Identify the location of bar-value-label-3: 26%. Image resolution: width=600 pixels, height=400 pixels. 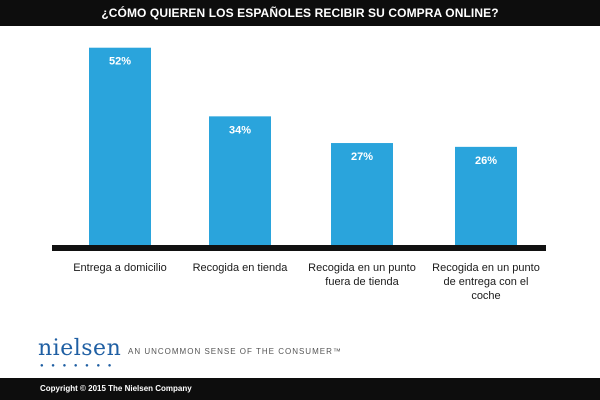
(486, 161).